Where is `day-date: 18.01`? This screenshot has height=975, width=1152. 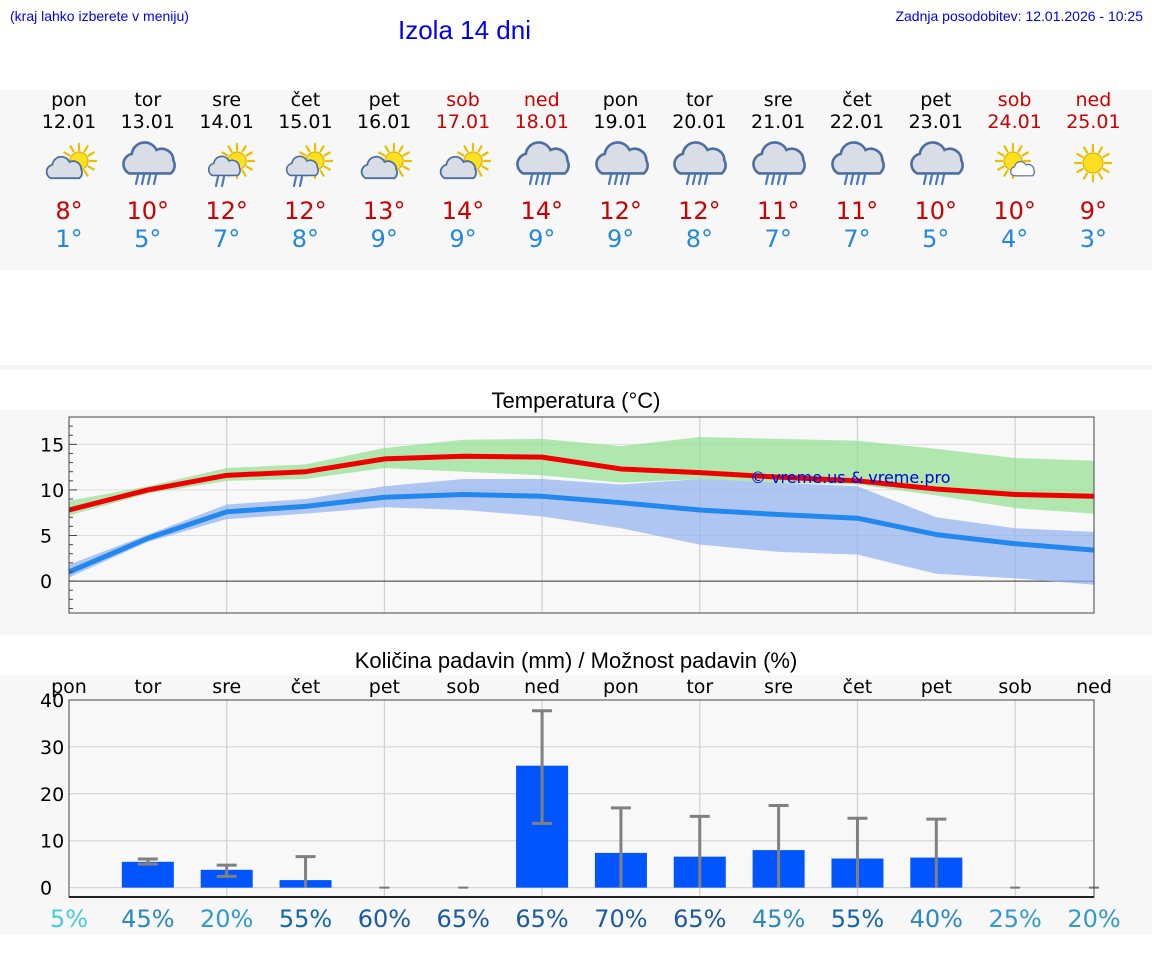 day-date: 18.01 is located at coordinates (541, 122).